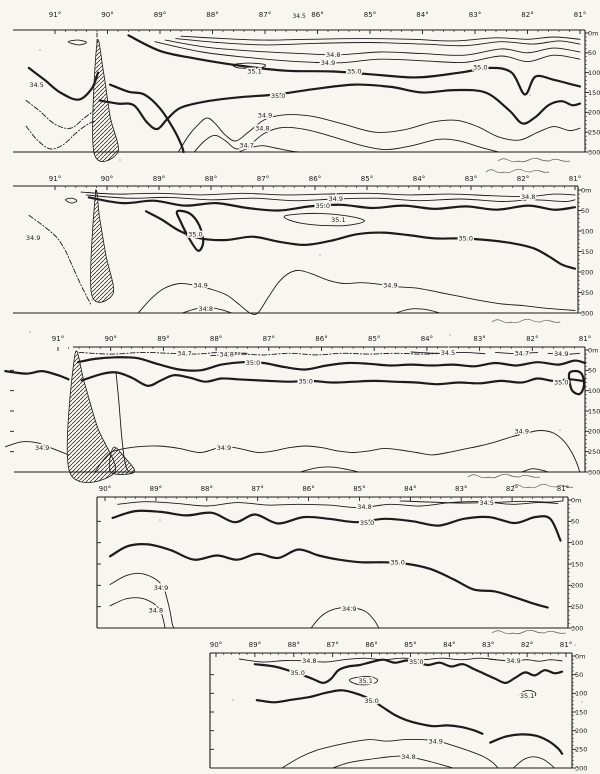 This screenshot has width=600, height=774. Describe the element at coordinates (580, 656) in the screenshot. I see `depth-label: 0m` at that location.